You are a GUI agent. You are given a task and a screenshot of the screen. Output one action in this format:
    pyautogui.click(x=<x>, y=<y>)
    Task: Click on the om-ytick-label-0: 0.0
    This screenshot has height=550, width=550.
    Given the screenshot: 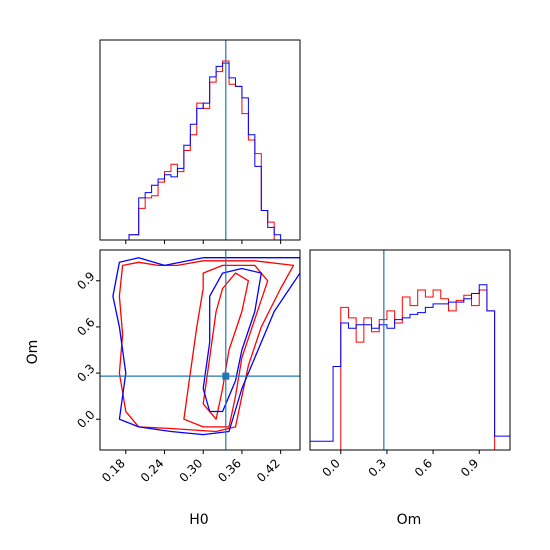 What is the action you would take?
    pyautogui.click(x=85, y=419)
    